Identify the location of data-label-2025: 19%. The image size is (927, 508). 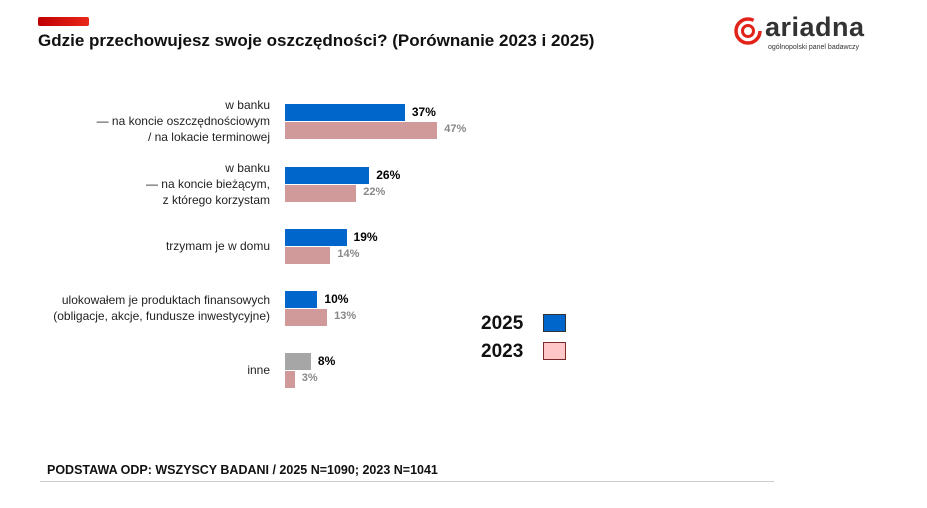
(365, 237).